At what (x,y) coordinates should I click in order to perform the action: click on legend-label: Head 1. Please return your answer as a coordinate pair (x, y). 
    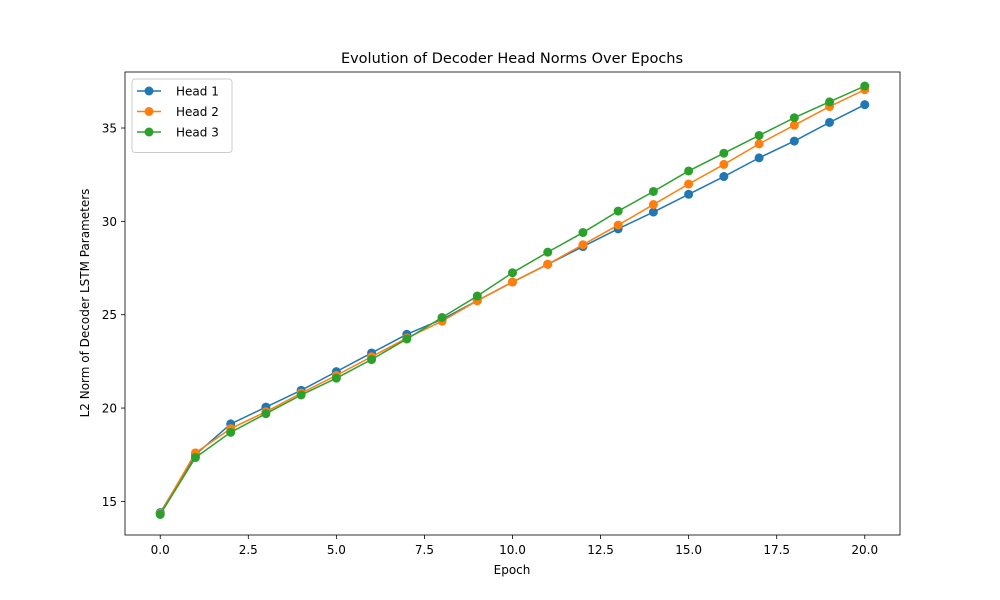
    Looking at the image, I should click on (197, 92).